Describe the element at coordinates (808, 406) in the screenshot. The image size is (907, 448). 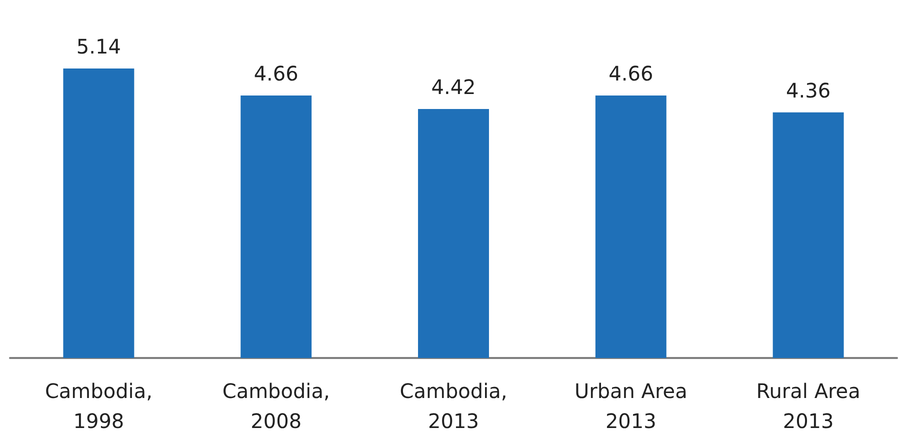
I see `x-tick-label: Rural Area 2013` at that location.